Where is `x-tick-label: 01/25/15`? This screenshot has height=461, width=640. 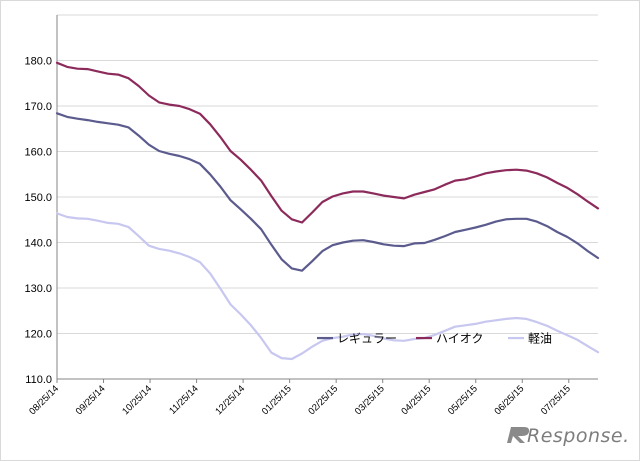
x-tick-label: 01/25/15 is located at coordinates (277, 400).